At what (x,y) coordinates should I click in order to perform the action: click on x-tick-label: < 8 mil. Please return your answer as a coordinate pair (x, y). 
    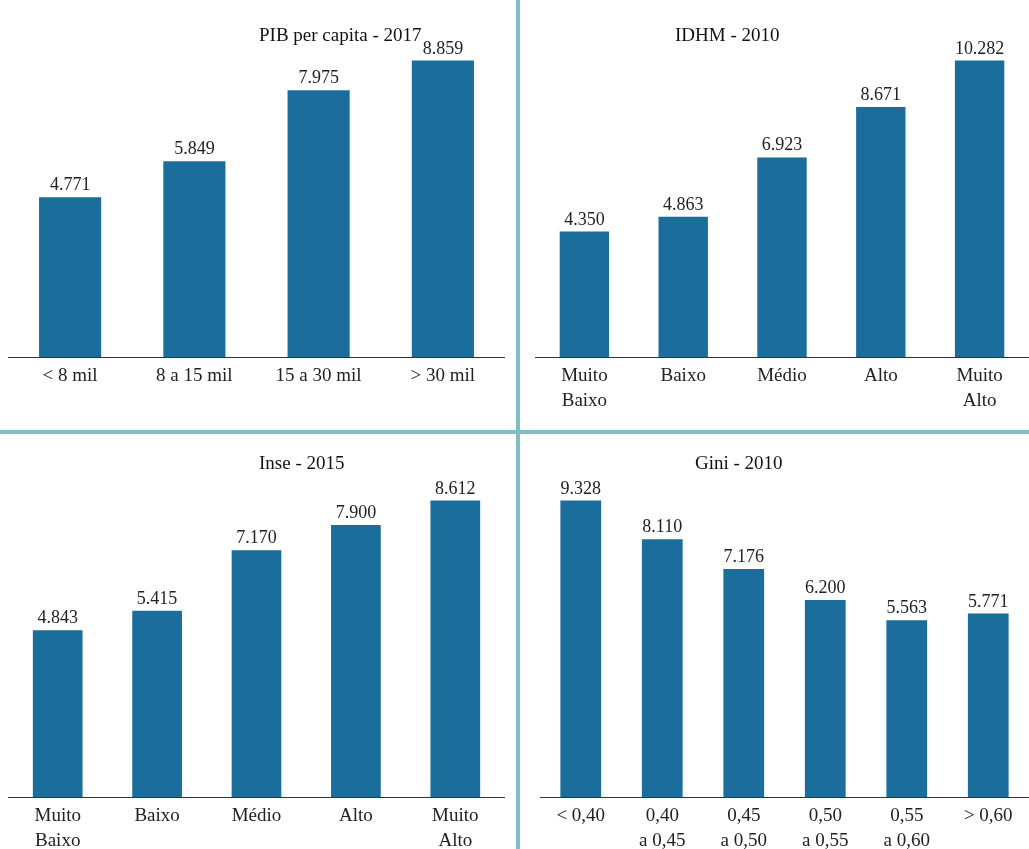
    Looking at the image, I should click on (70, 374).